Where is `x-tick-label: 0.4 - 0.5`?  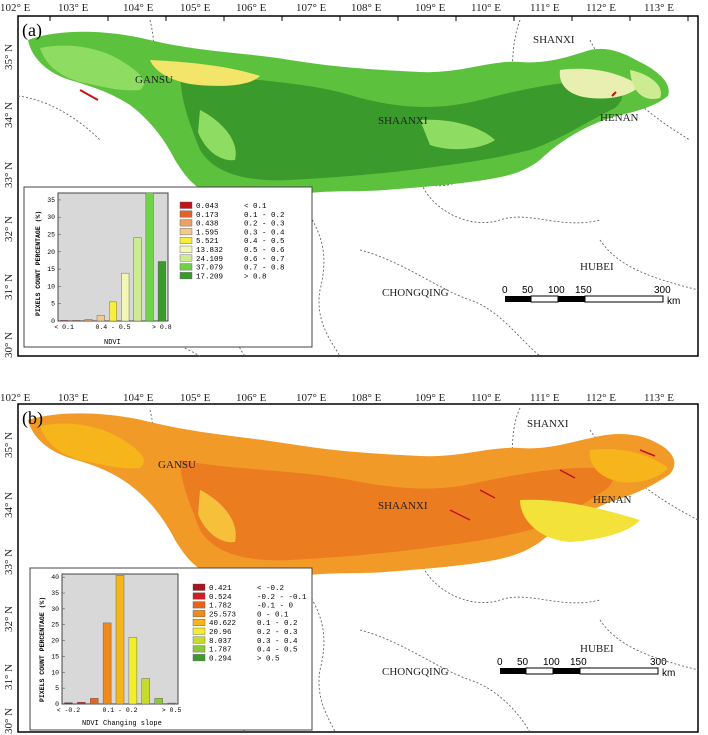
x-tick-label: 0.4 - 0.5 is located at coordinates (112, 327).